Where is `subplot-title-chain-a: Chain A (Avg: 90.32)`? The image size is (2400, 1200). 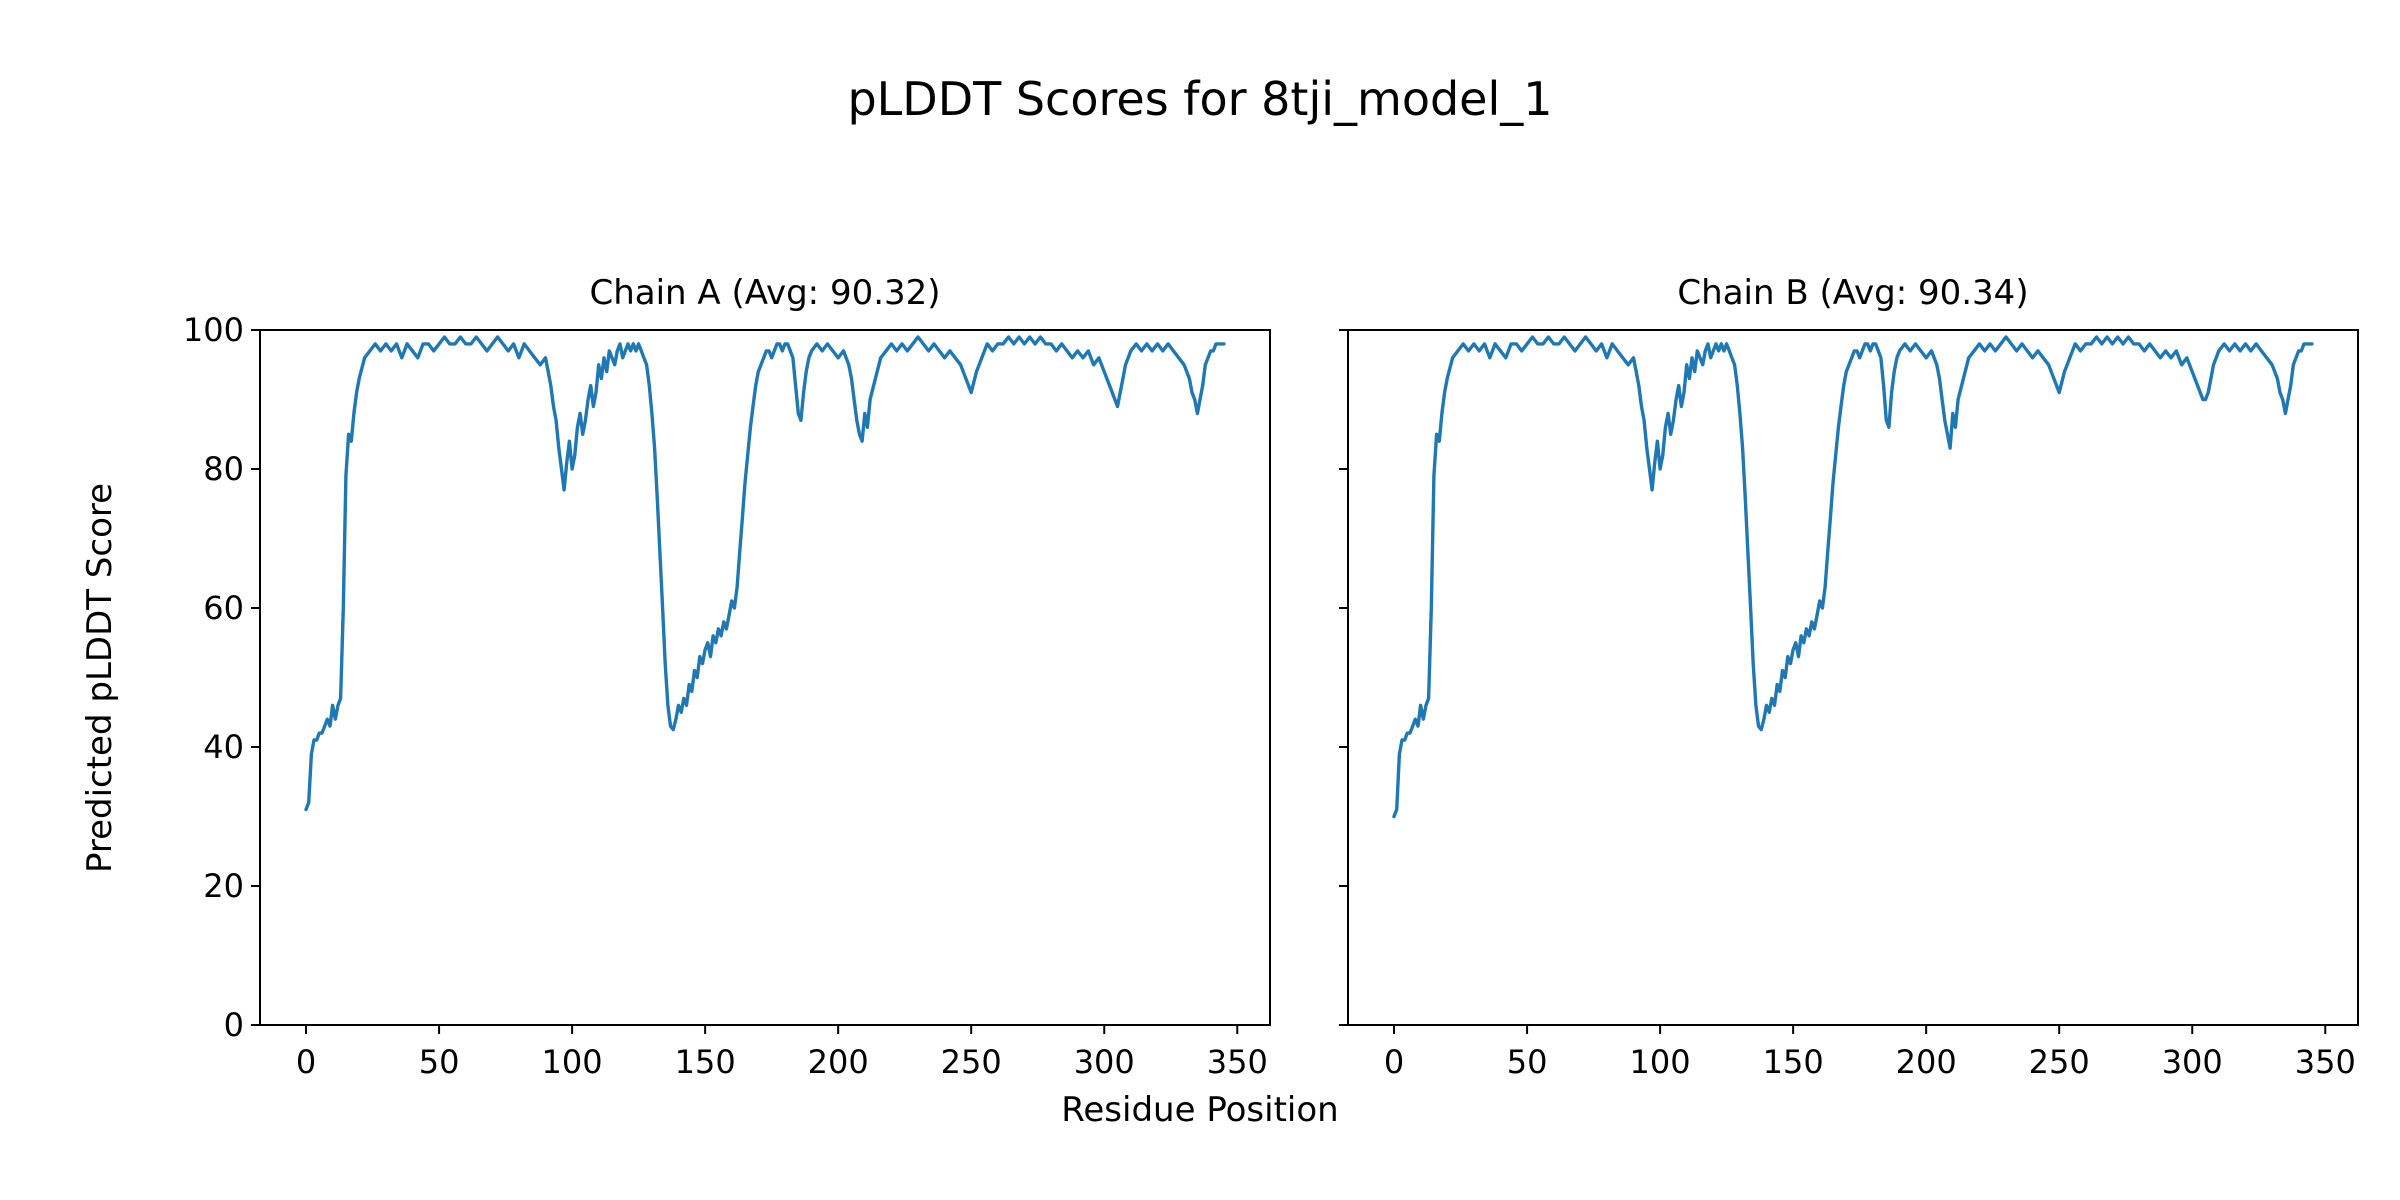 subplot-title-chain-a: Chain A (Avg: 90.32) is located at coordinates (765, 293).